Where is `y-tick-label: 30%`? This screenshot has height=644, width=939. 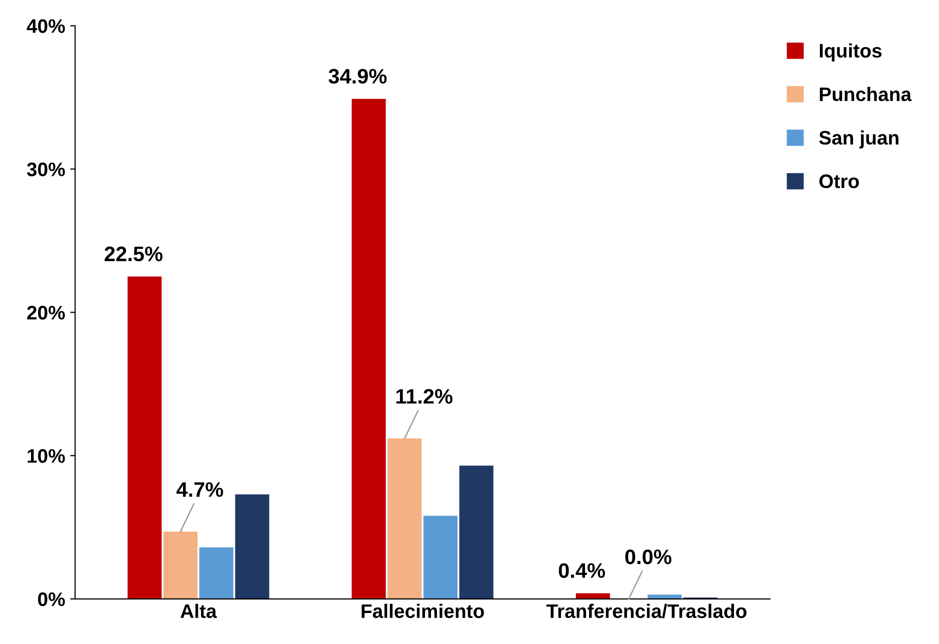
y-tick-label: 30% is located at coordinates (45, 169).